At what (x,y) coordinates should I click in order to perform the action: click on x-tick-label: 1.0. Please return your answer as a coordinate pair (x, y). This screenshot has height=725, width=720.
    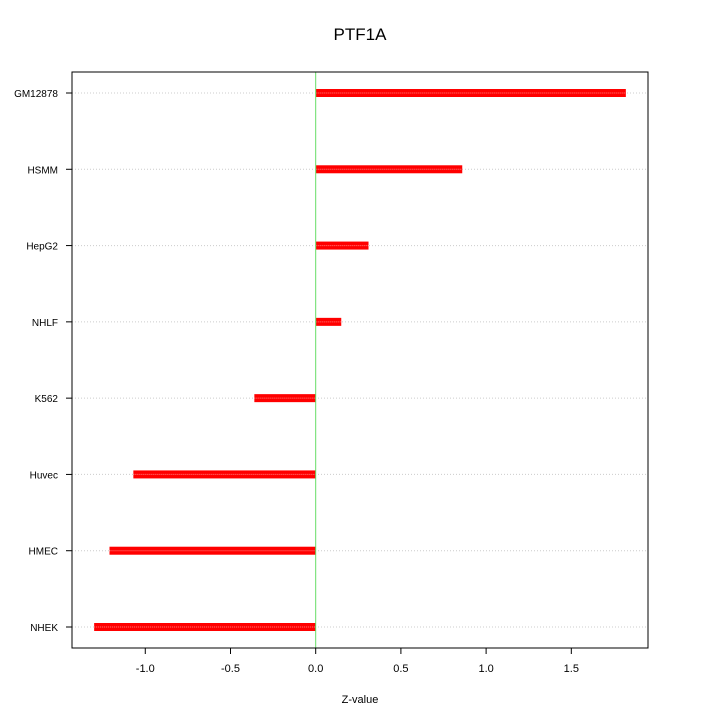
    Looking at the image, I should click on (485, 669).